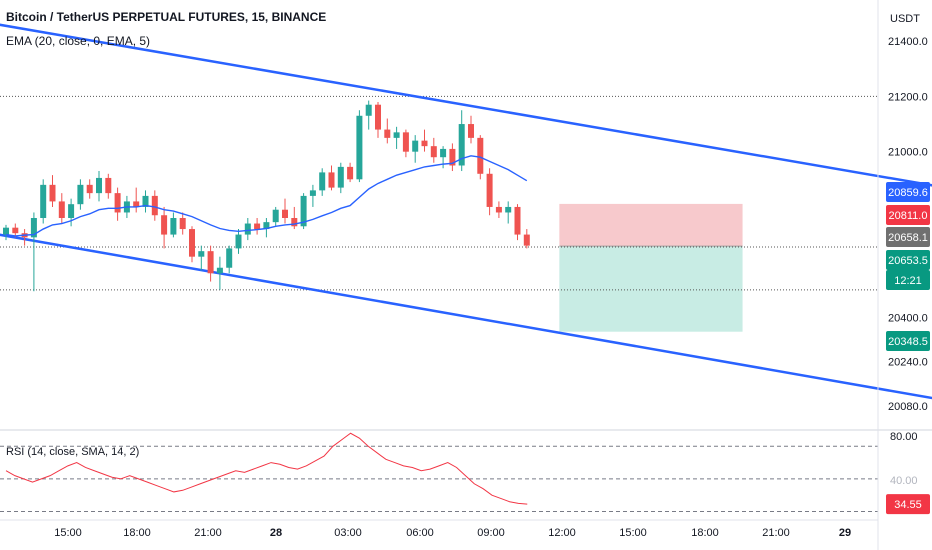 This screenshot has height=550, width=932. I want to click on price-badge: 20811.0, so click(908, 215).